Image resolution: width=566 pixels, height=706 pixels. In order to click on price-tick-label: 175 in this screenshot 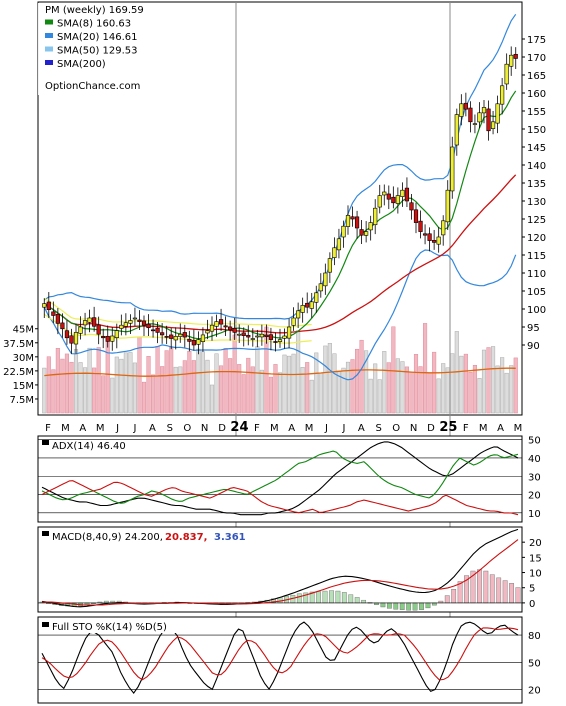, I will do `click(536, 40)`.